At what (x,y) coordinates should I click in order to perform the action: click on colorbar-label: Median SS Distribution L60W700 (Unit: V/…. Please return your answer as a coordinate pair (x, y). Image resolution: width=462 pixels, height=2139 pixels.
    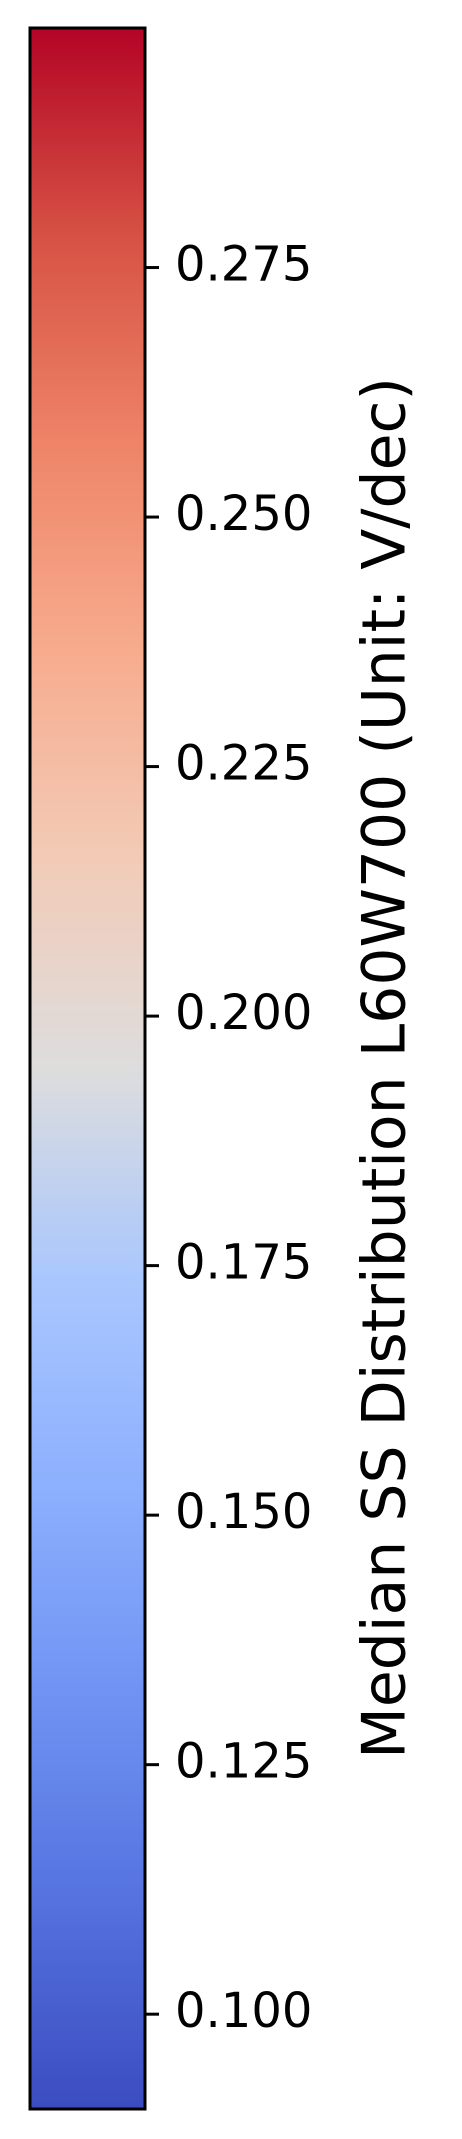
    Looking at the image, I should click on (385, 1068).